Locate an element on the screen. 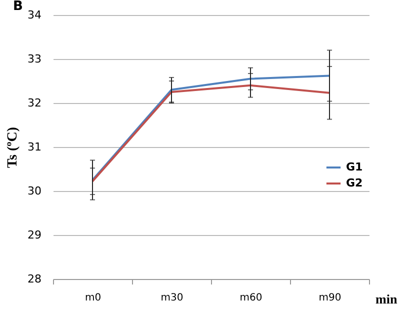 Image resolution: width=398 pixels, height=321 pixels. y-tick-label: 28 is located at coordinates (35, 279).